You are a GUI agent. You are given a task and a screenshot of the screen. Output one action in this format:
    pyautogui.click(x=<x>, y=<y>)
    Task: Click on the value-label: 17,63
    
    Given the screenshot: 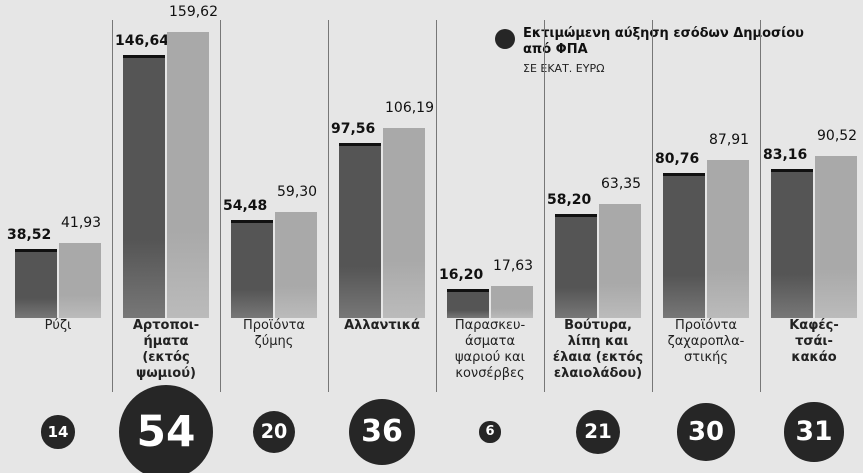 What is the action you would take?
    pyautogui.click(x=513, y=266)
    